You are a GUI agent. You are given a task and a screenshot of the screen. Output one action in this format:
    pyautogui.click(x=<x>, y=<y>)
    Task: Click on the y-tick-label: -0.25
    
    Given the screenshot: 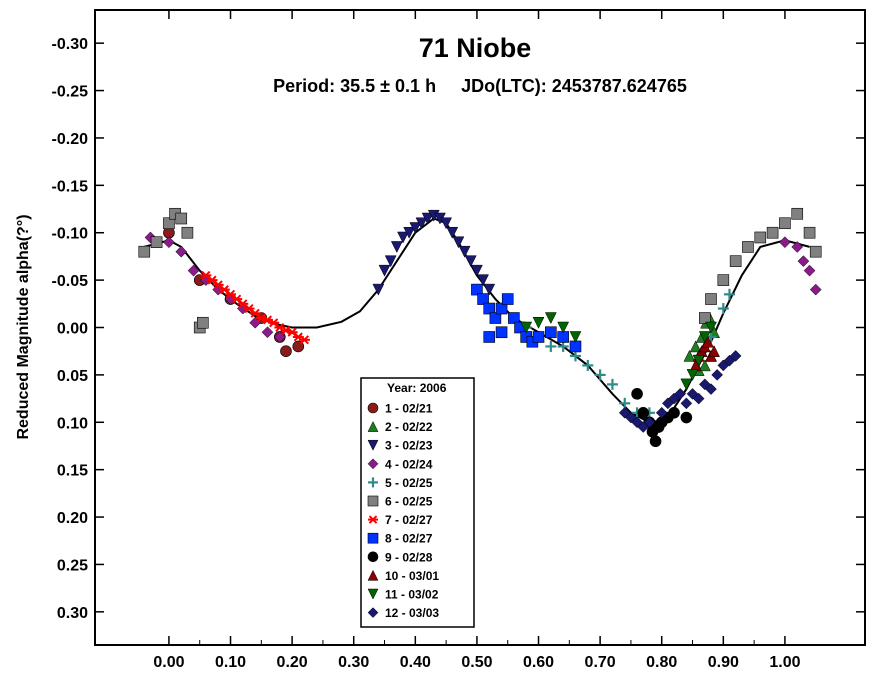 What is the action you would take?
    pyautogui.click(x=70, y=92)
    